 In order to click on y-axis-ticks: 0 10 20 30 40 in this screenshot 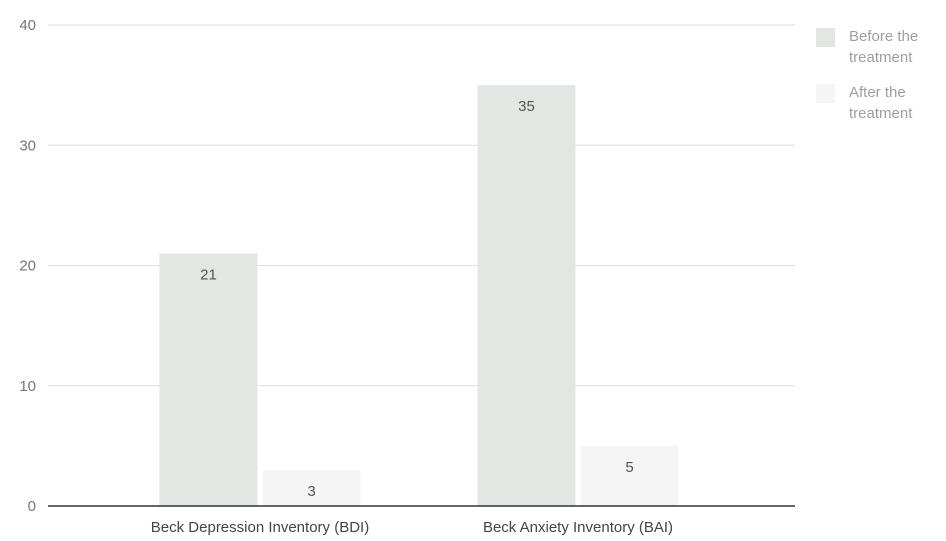, I will do `click(27, 266)`.